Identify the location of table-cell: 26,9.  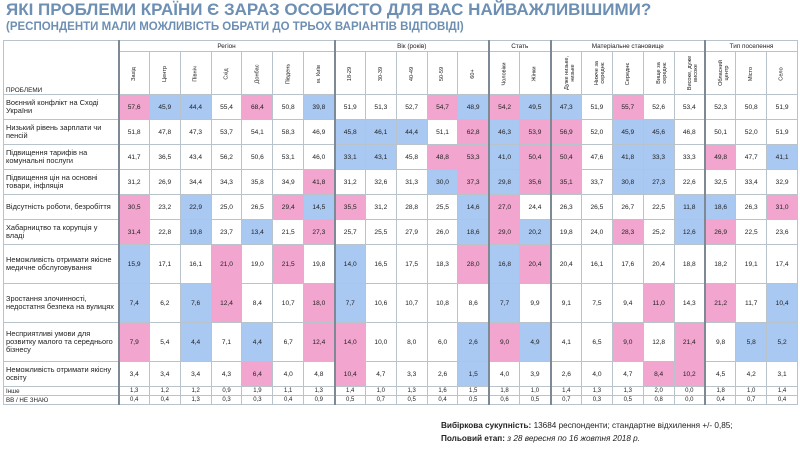
(720, 232).